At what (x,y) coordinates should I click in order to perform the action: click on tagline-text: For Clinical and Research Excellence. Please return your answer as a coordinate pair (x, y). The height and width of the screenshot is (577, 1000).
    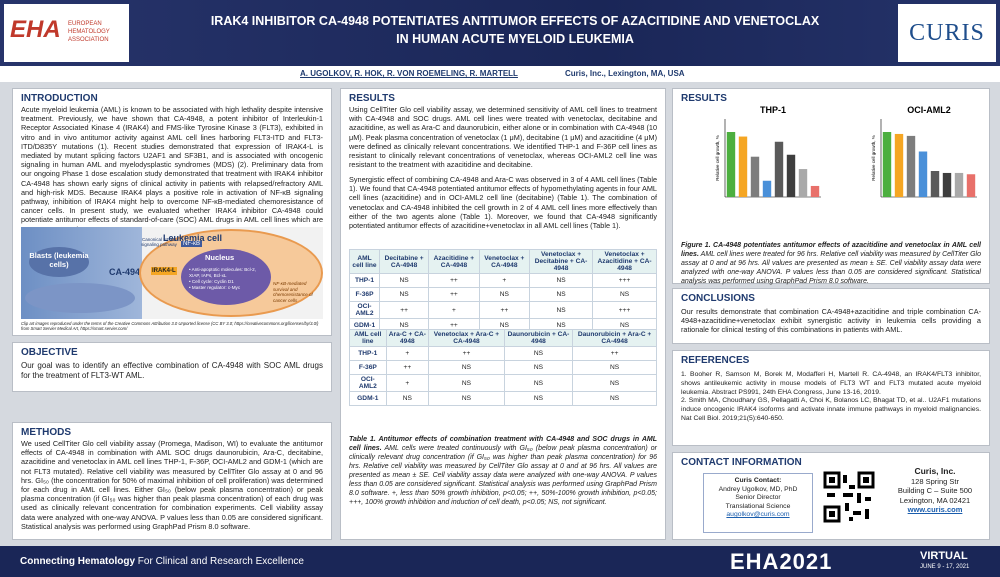
    Looking at the image, I should click on (220, 561).